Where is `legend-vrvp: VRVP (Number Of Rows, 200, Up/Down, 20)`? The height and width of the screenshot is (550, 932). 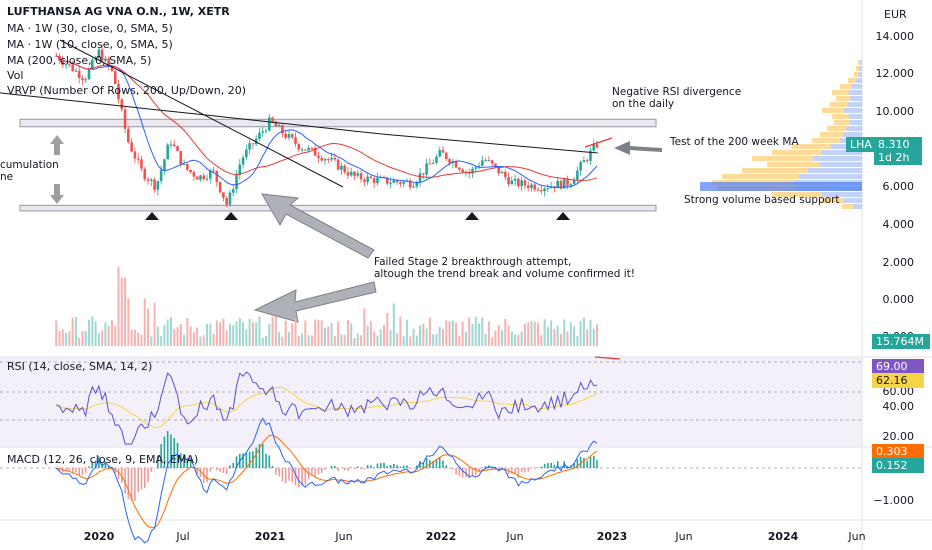
legend-vrvp: VRVP (Number Of Rows, 200, Up/Down, 20) is located at coordinates (127, 90).